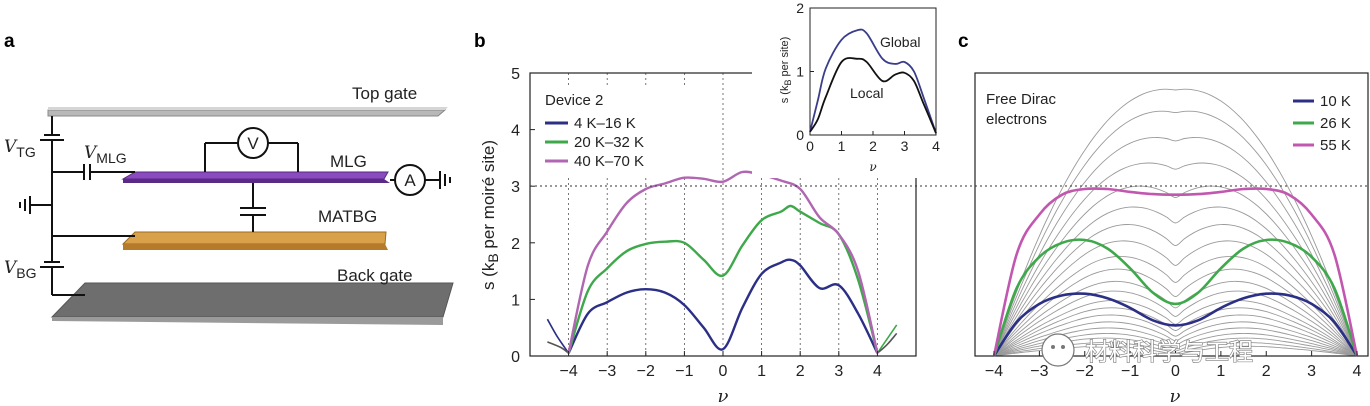 The image size is (1370, 406). What do you see at coordinates (375, 275) in the screenshot?
I see `back-gate-label: Back gate` at bounding box center [375, 275].